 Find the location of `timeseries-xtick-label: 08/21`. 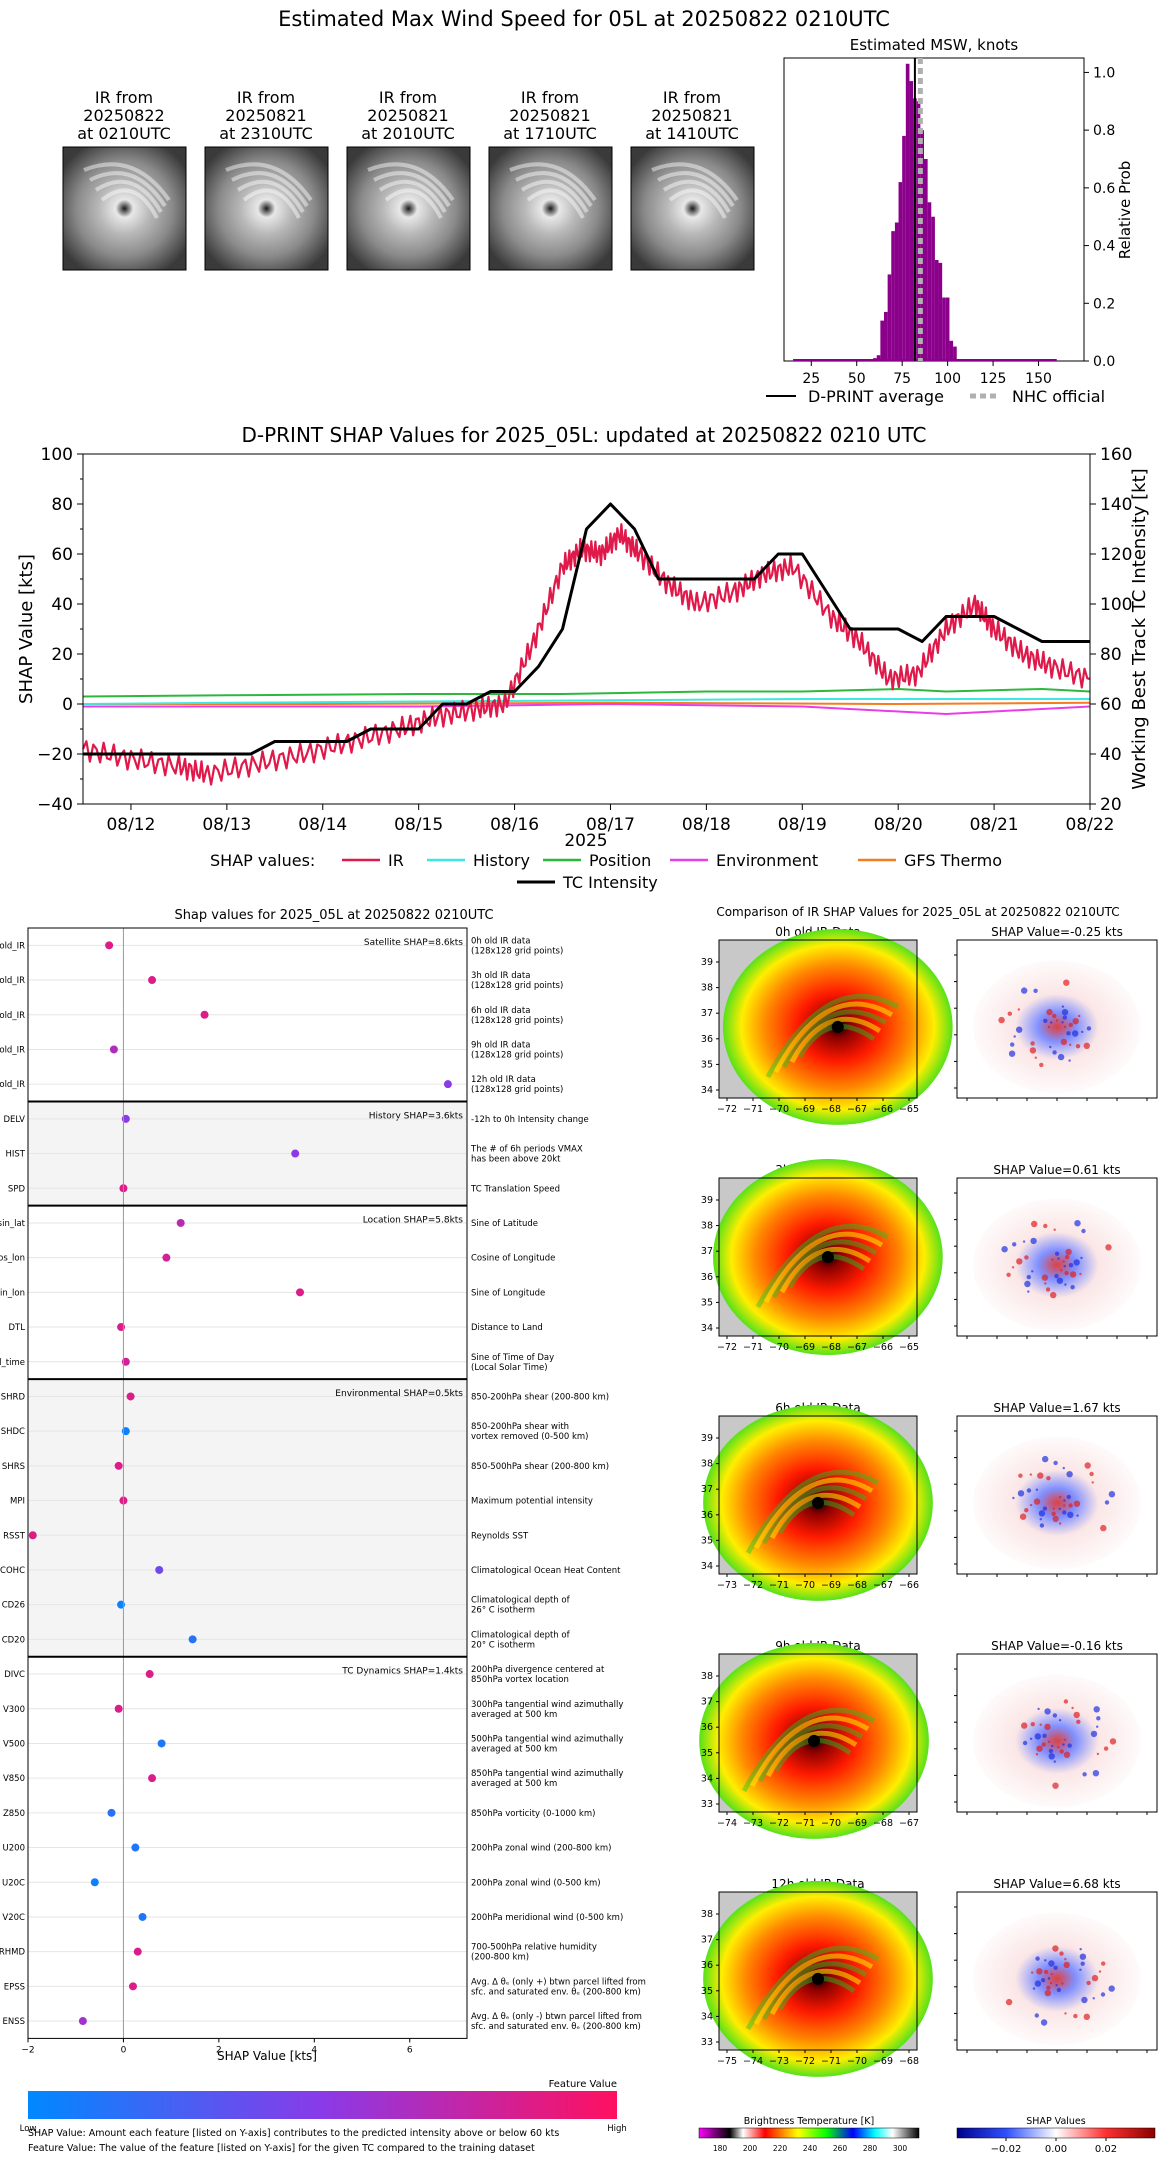

timeseries-xtick-label: 08/21 is located at coordinates (994, 825).